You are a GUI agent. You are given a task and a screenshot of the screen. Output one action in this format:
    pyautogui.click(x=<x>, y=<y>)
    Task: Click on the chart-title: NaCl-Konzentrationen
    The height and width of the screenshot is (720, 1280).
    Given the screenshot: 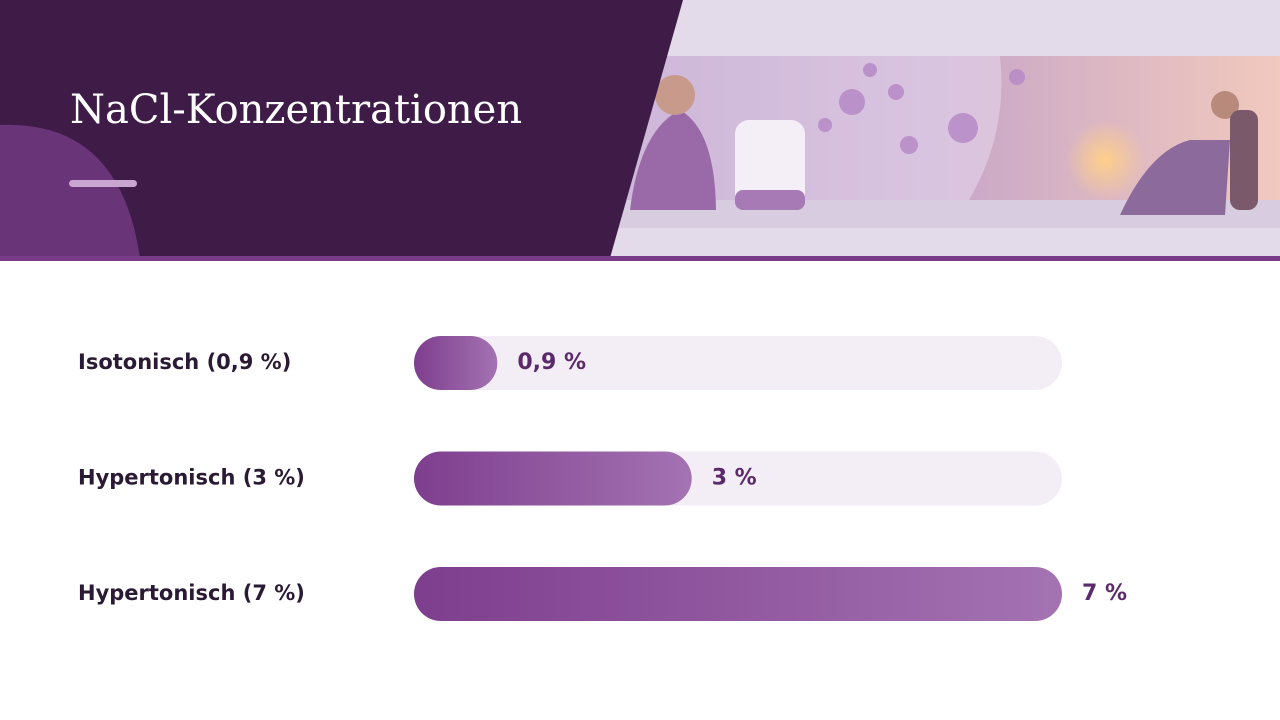 What is the action you would take?
    pyautogui.click(x=296, y=110)
    